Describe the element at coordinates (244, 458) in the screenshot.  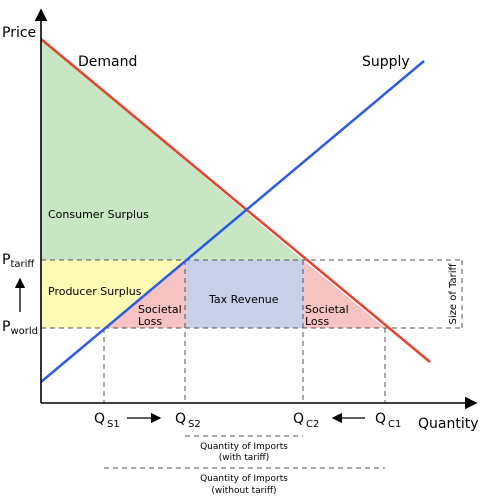
I see `imports-with-label-2: (with tariff)` at that location.